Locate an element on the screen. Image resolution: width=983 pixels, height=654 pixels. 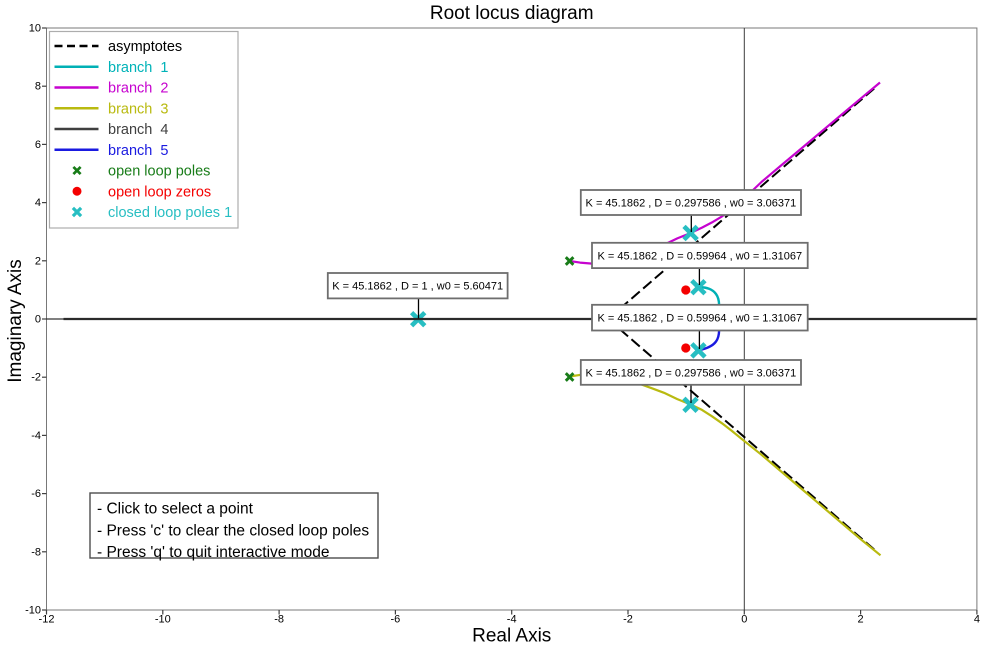
svg-text: asymptotes is located at coordinates (145, 47).